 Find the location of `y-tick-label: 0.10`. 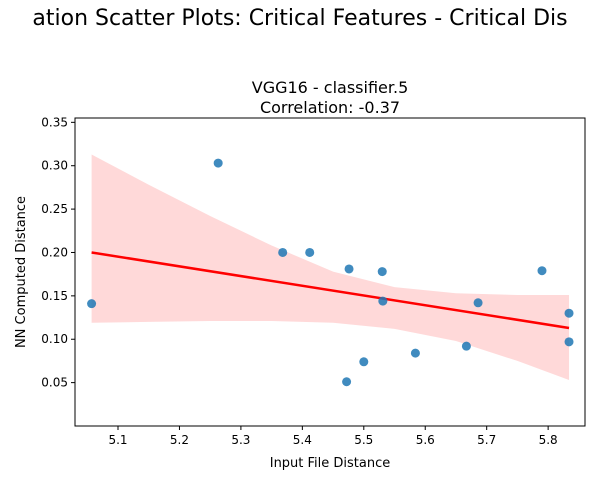

y-tick-label: 0.10 is located at coordinates (54, 339).